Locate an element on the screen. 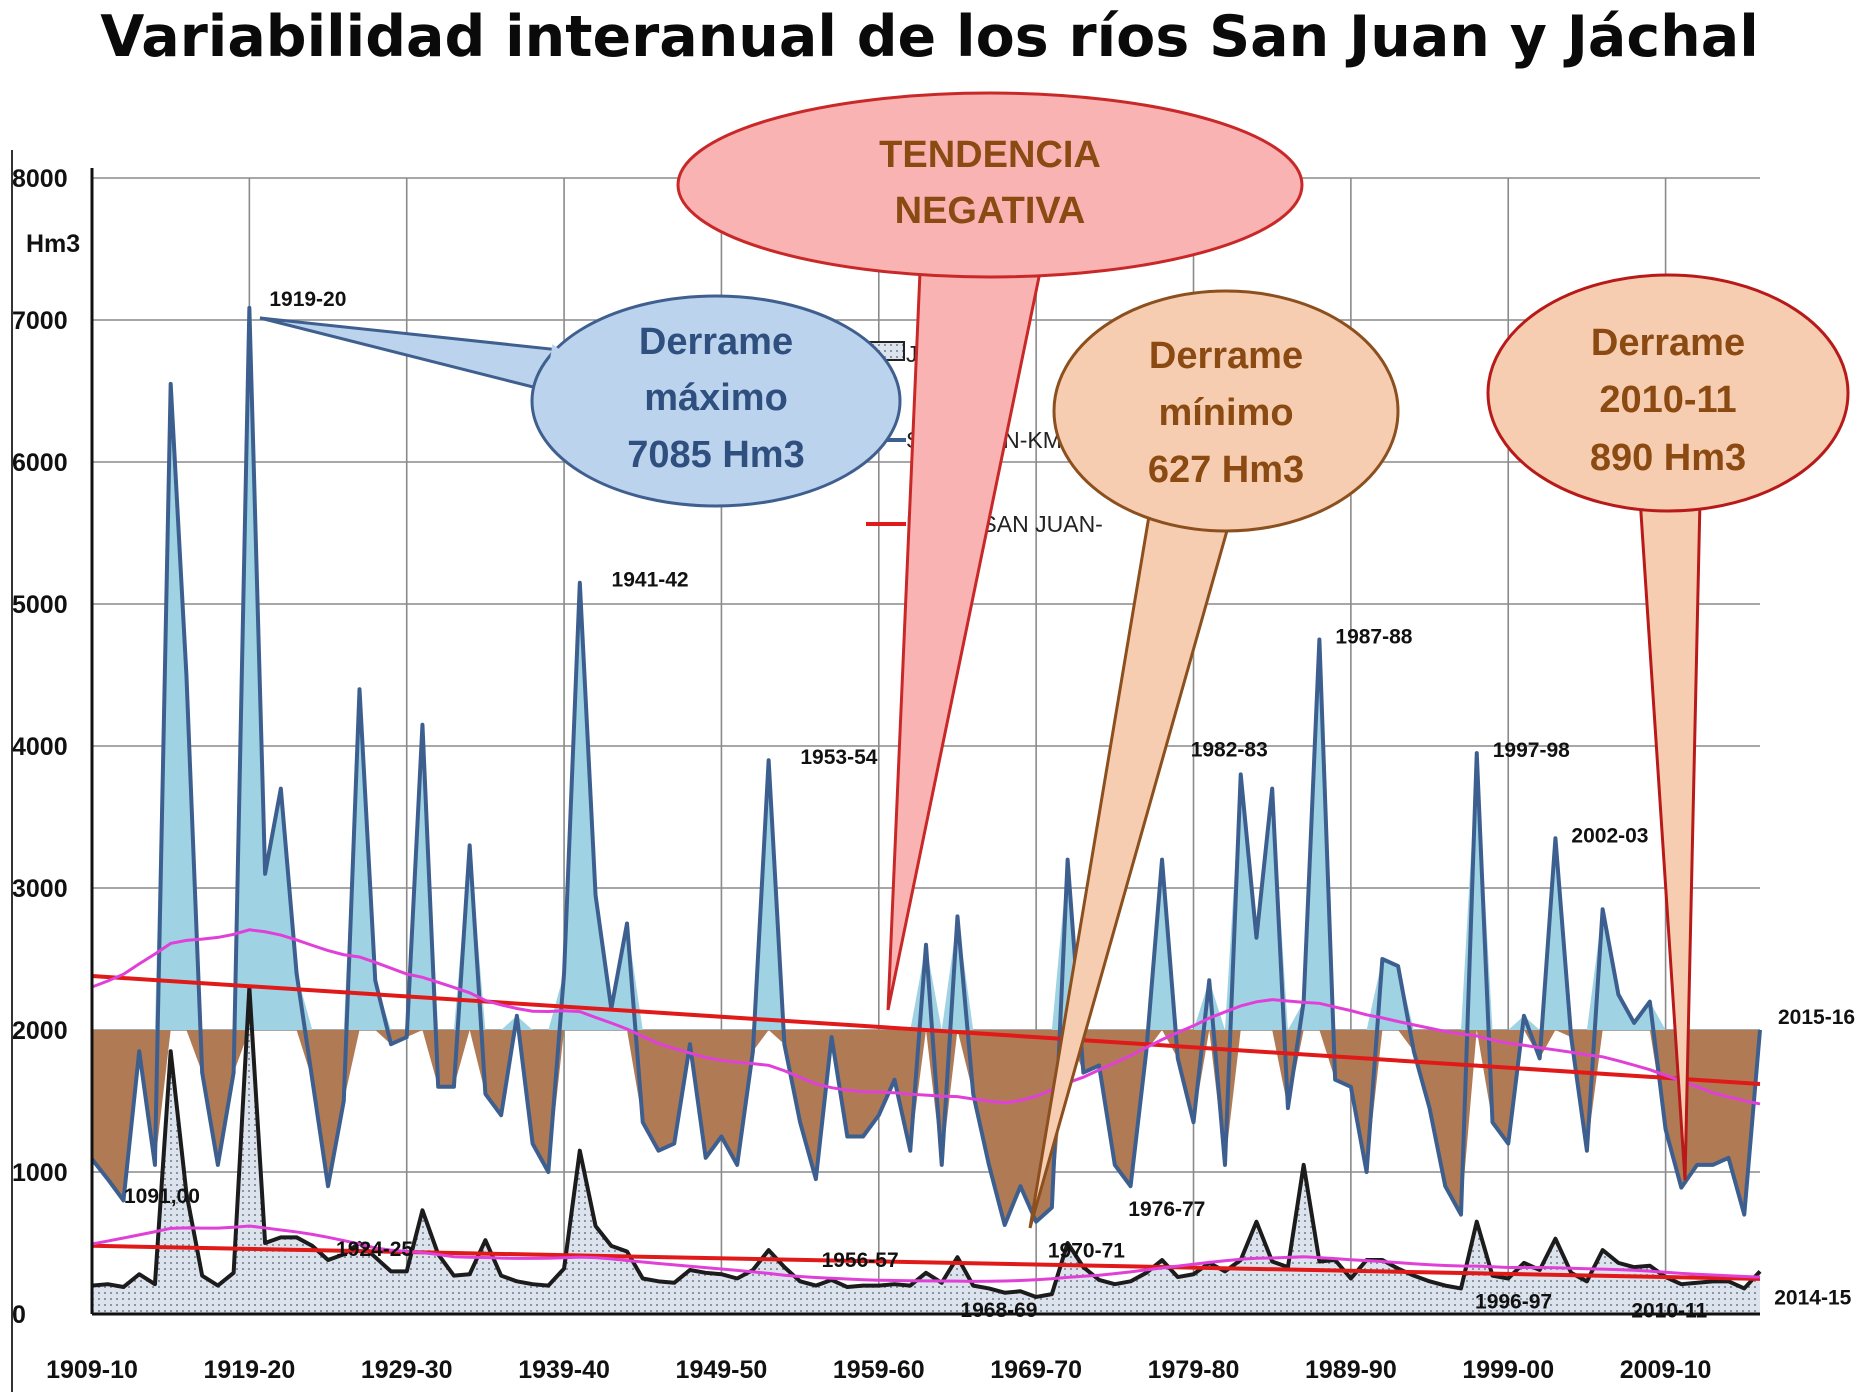 The height and width of the screenshot is (1392, 1859). callout-text-line: 890 Hm3 is located at coordinates (1668, 458).